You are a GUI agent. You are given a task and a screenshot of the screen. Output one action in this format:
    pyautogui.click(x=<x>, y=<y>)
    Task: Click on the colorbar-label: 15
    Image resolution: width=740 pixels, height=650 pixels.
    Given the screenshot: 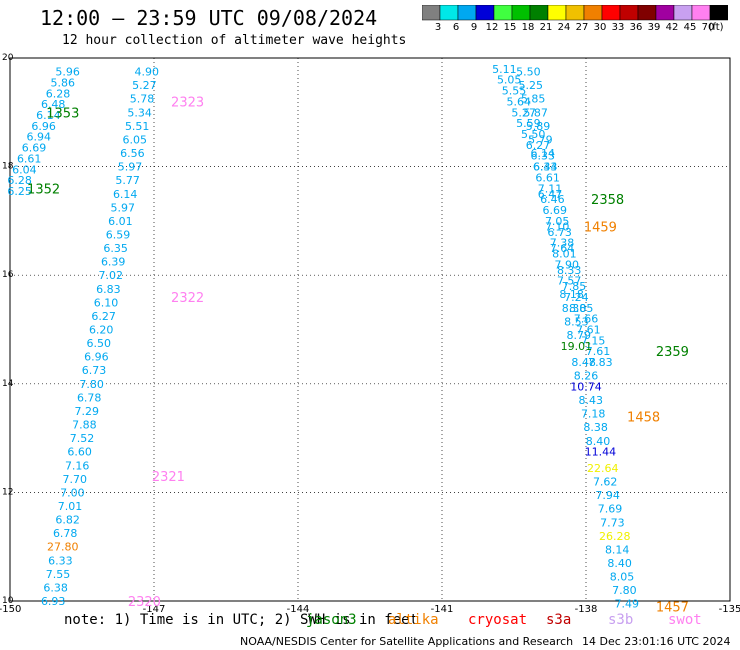 What is the action you would take?
    pyautogui.click(x=510, y=27)
    